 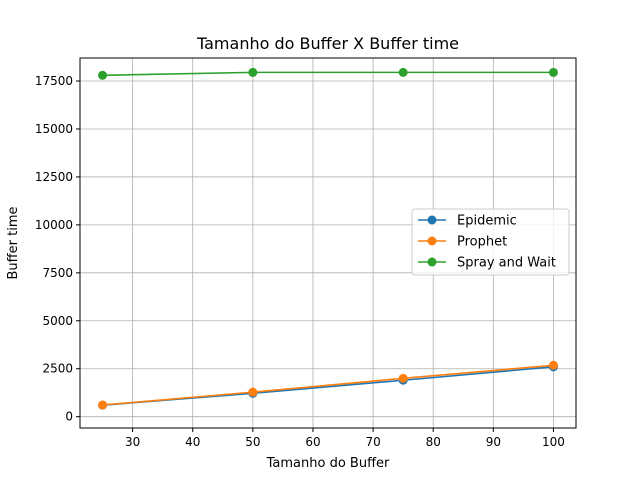 I want to click on series-prophet, so click(x=328, y=385).